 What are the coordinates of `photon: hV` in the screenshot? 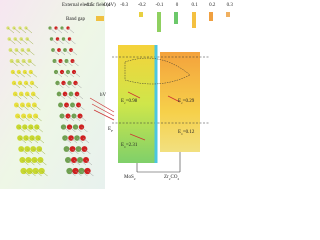 It's located at (103, 95).